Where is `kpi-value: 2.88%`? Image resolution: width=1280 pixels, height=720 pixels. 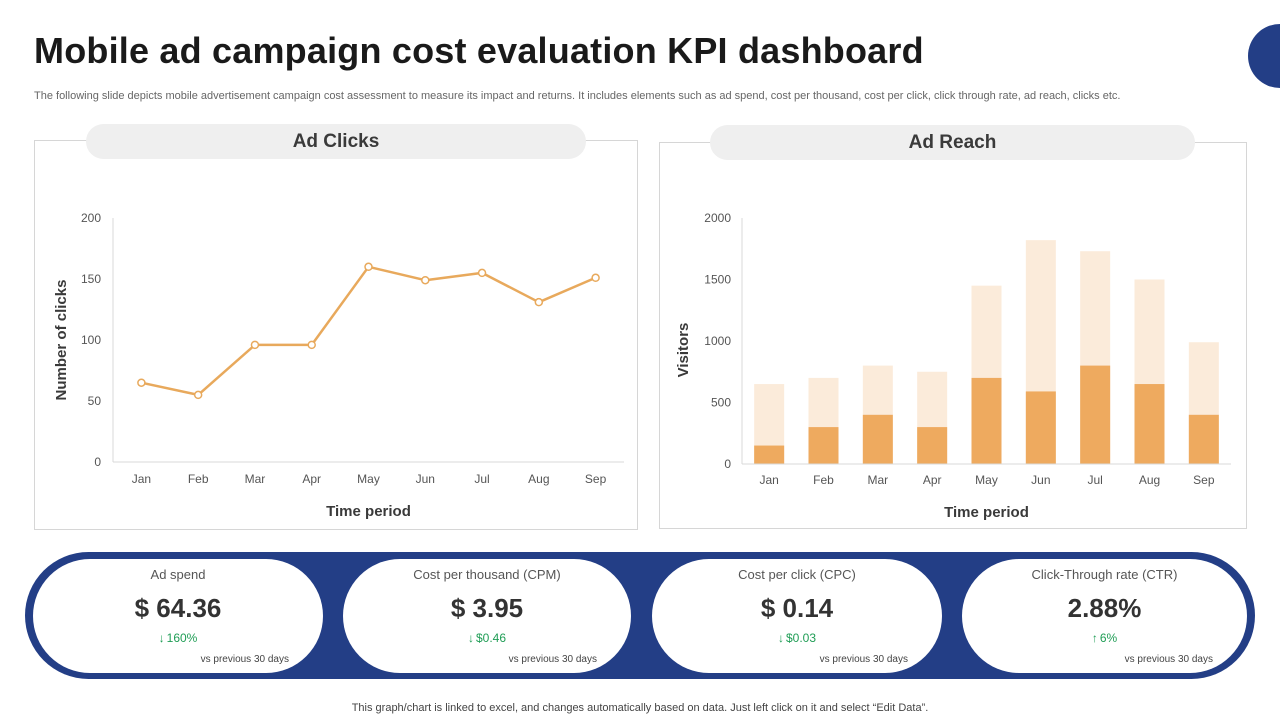 kpi-value: 2.88% is located at coordinates (1104, 608).